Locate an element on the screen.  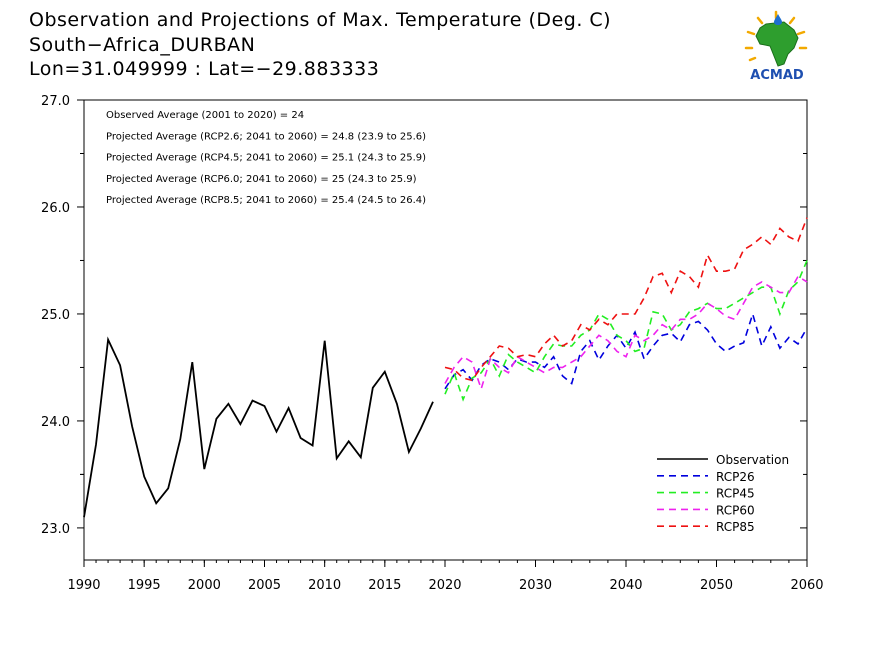
annotation-text: Observed Average (2001 to 2020) = 24 is located at coordinates (205, 115).